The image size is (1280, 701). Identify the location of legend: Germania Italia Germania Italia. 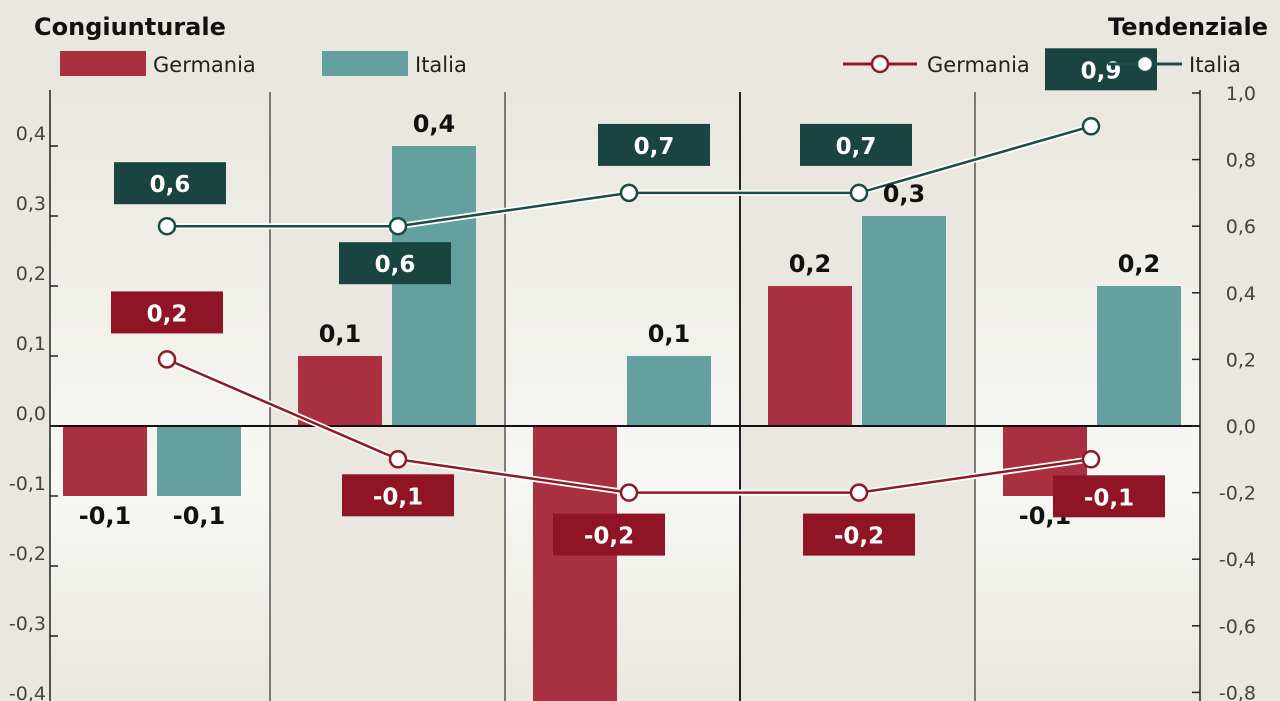
(650, 64).